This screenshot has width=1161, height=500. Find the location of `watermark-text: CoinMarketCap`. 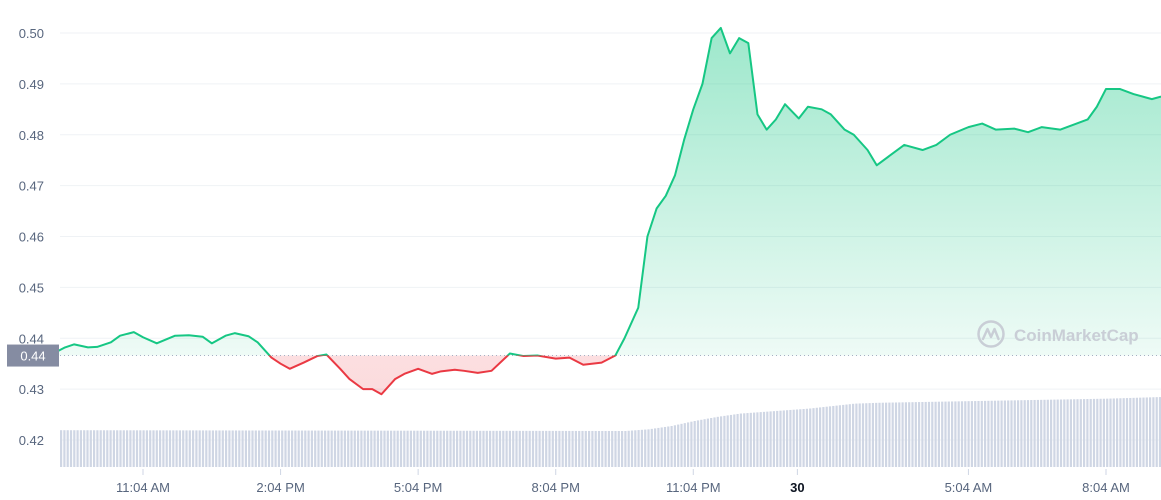

watermark-text: CoinMarketCap is located at coordinates (1076, 335).